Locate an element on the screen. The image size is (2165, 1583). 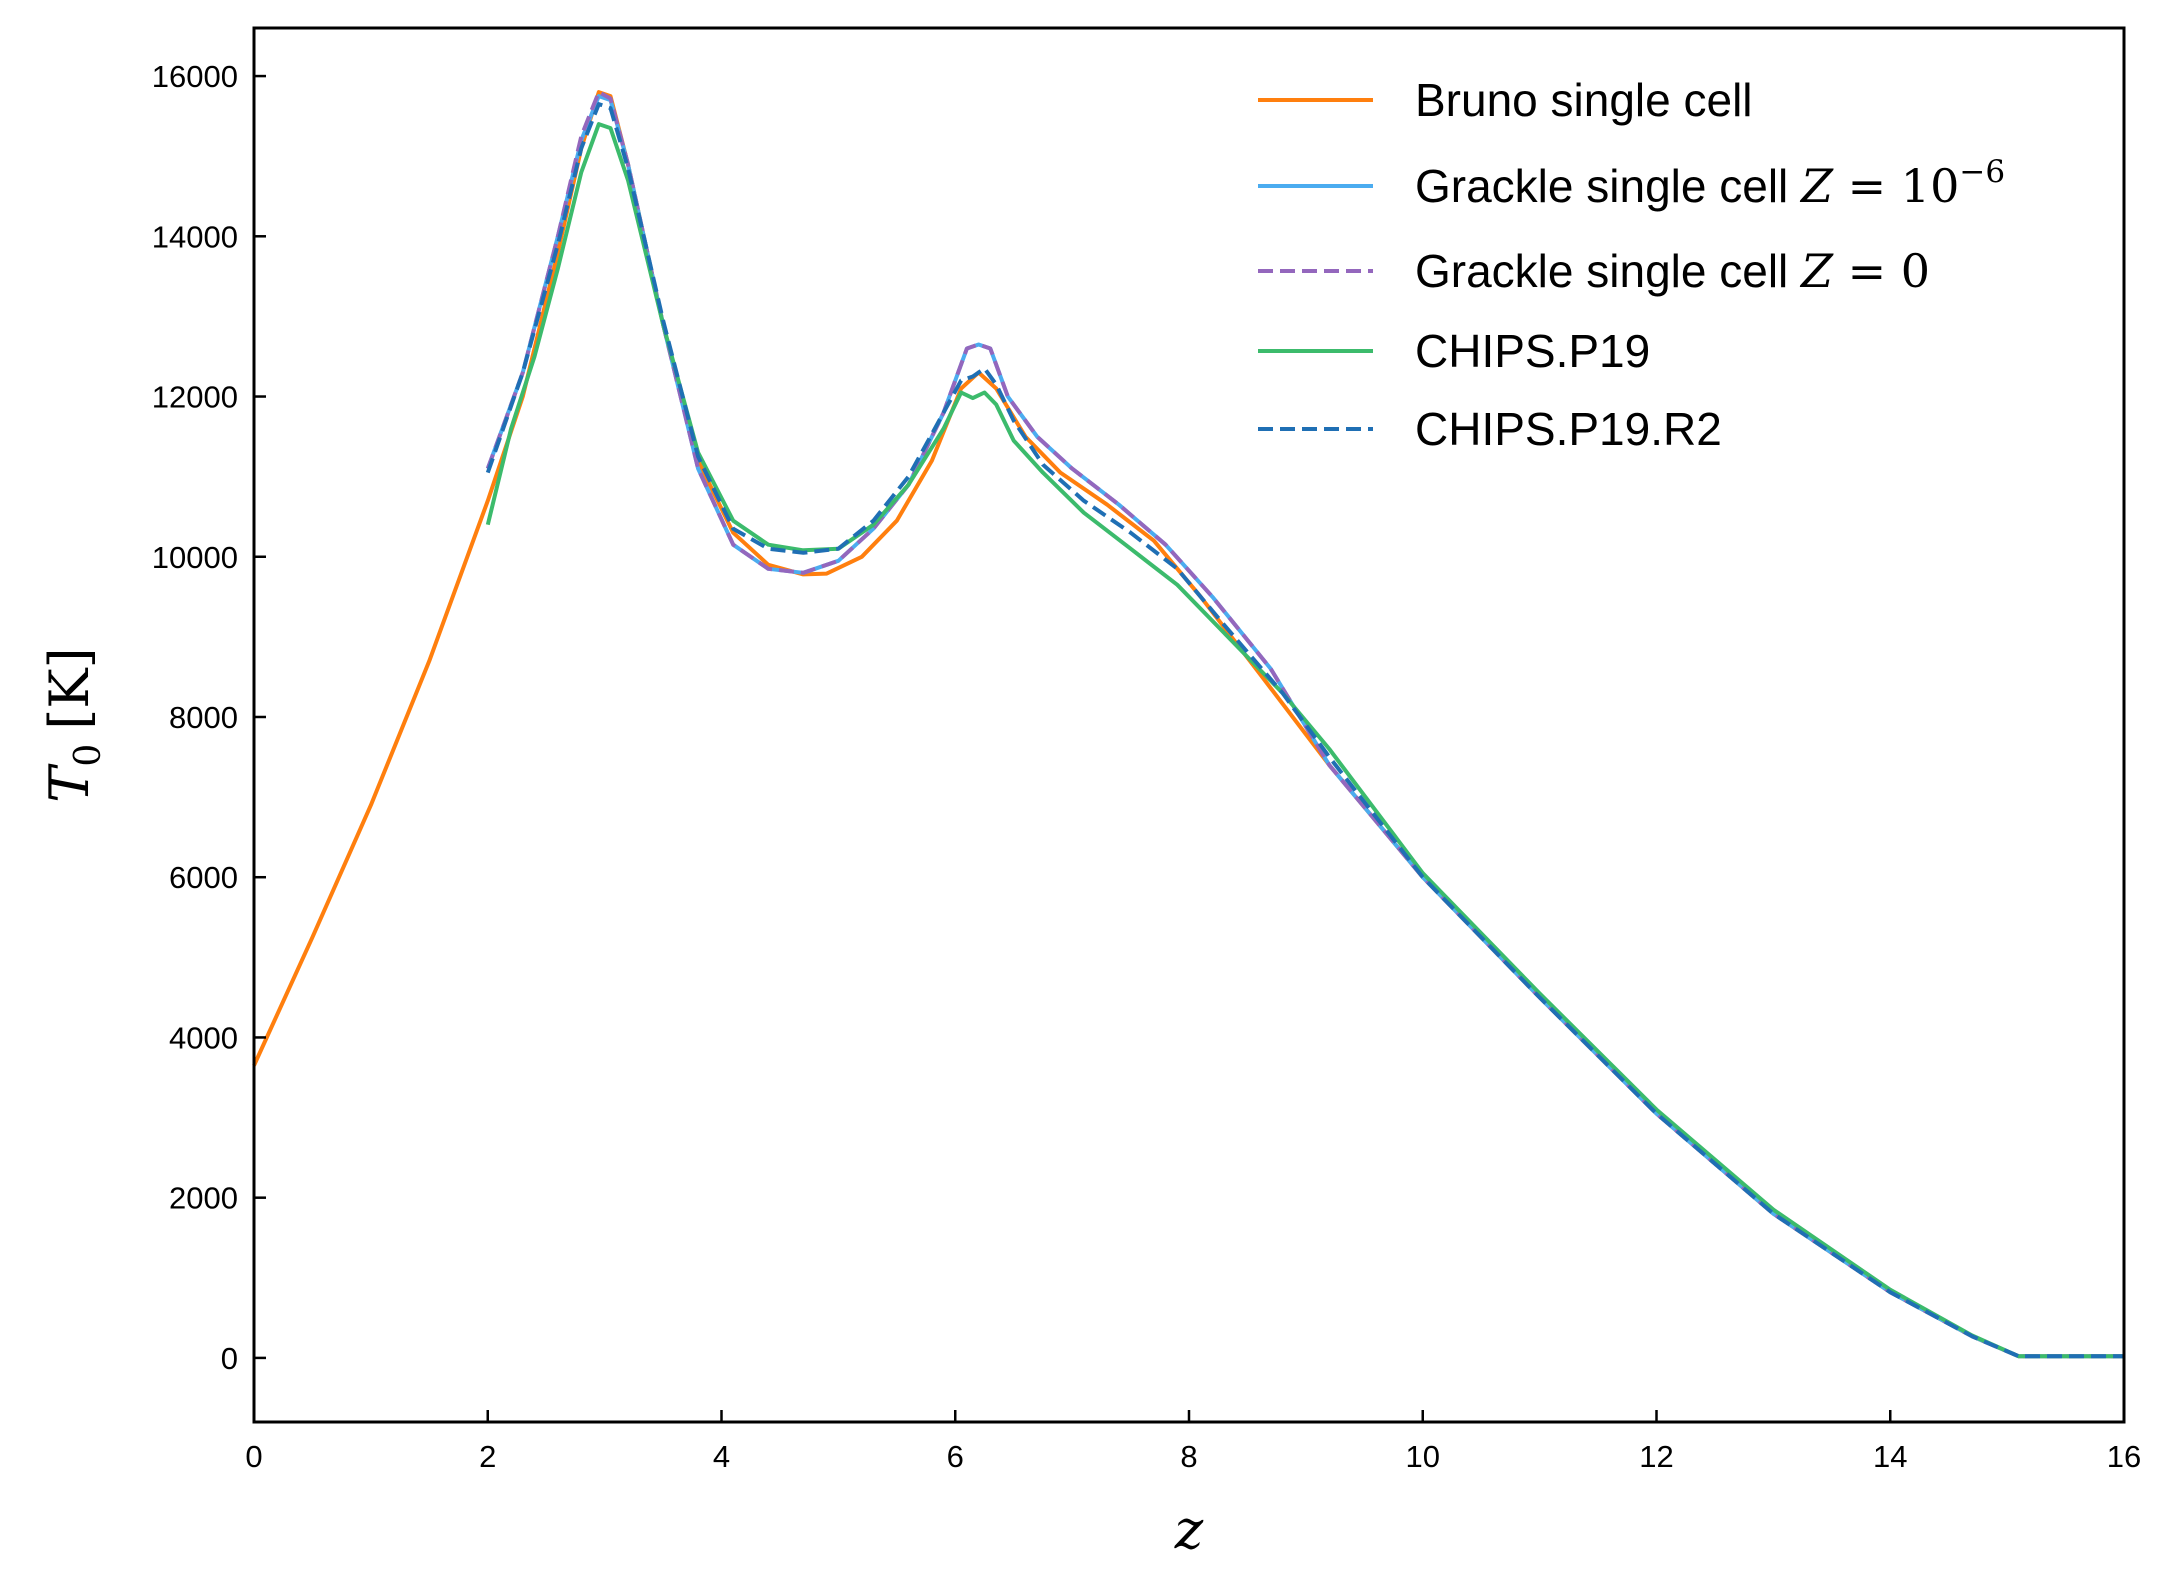
y-axis-label: T0[K] is located at coordinates (73, 724).